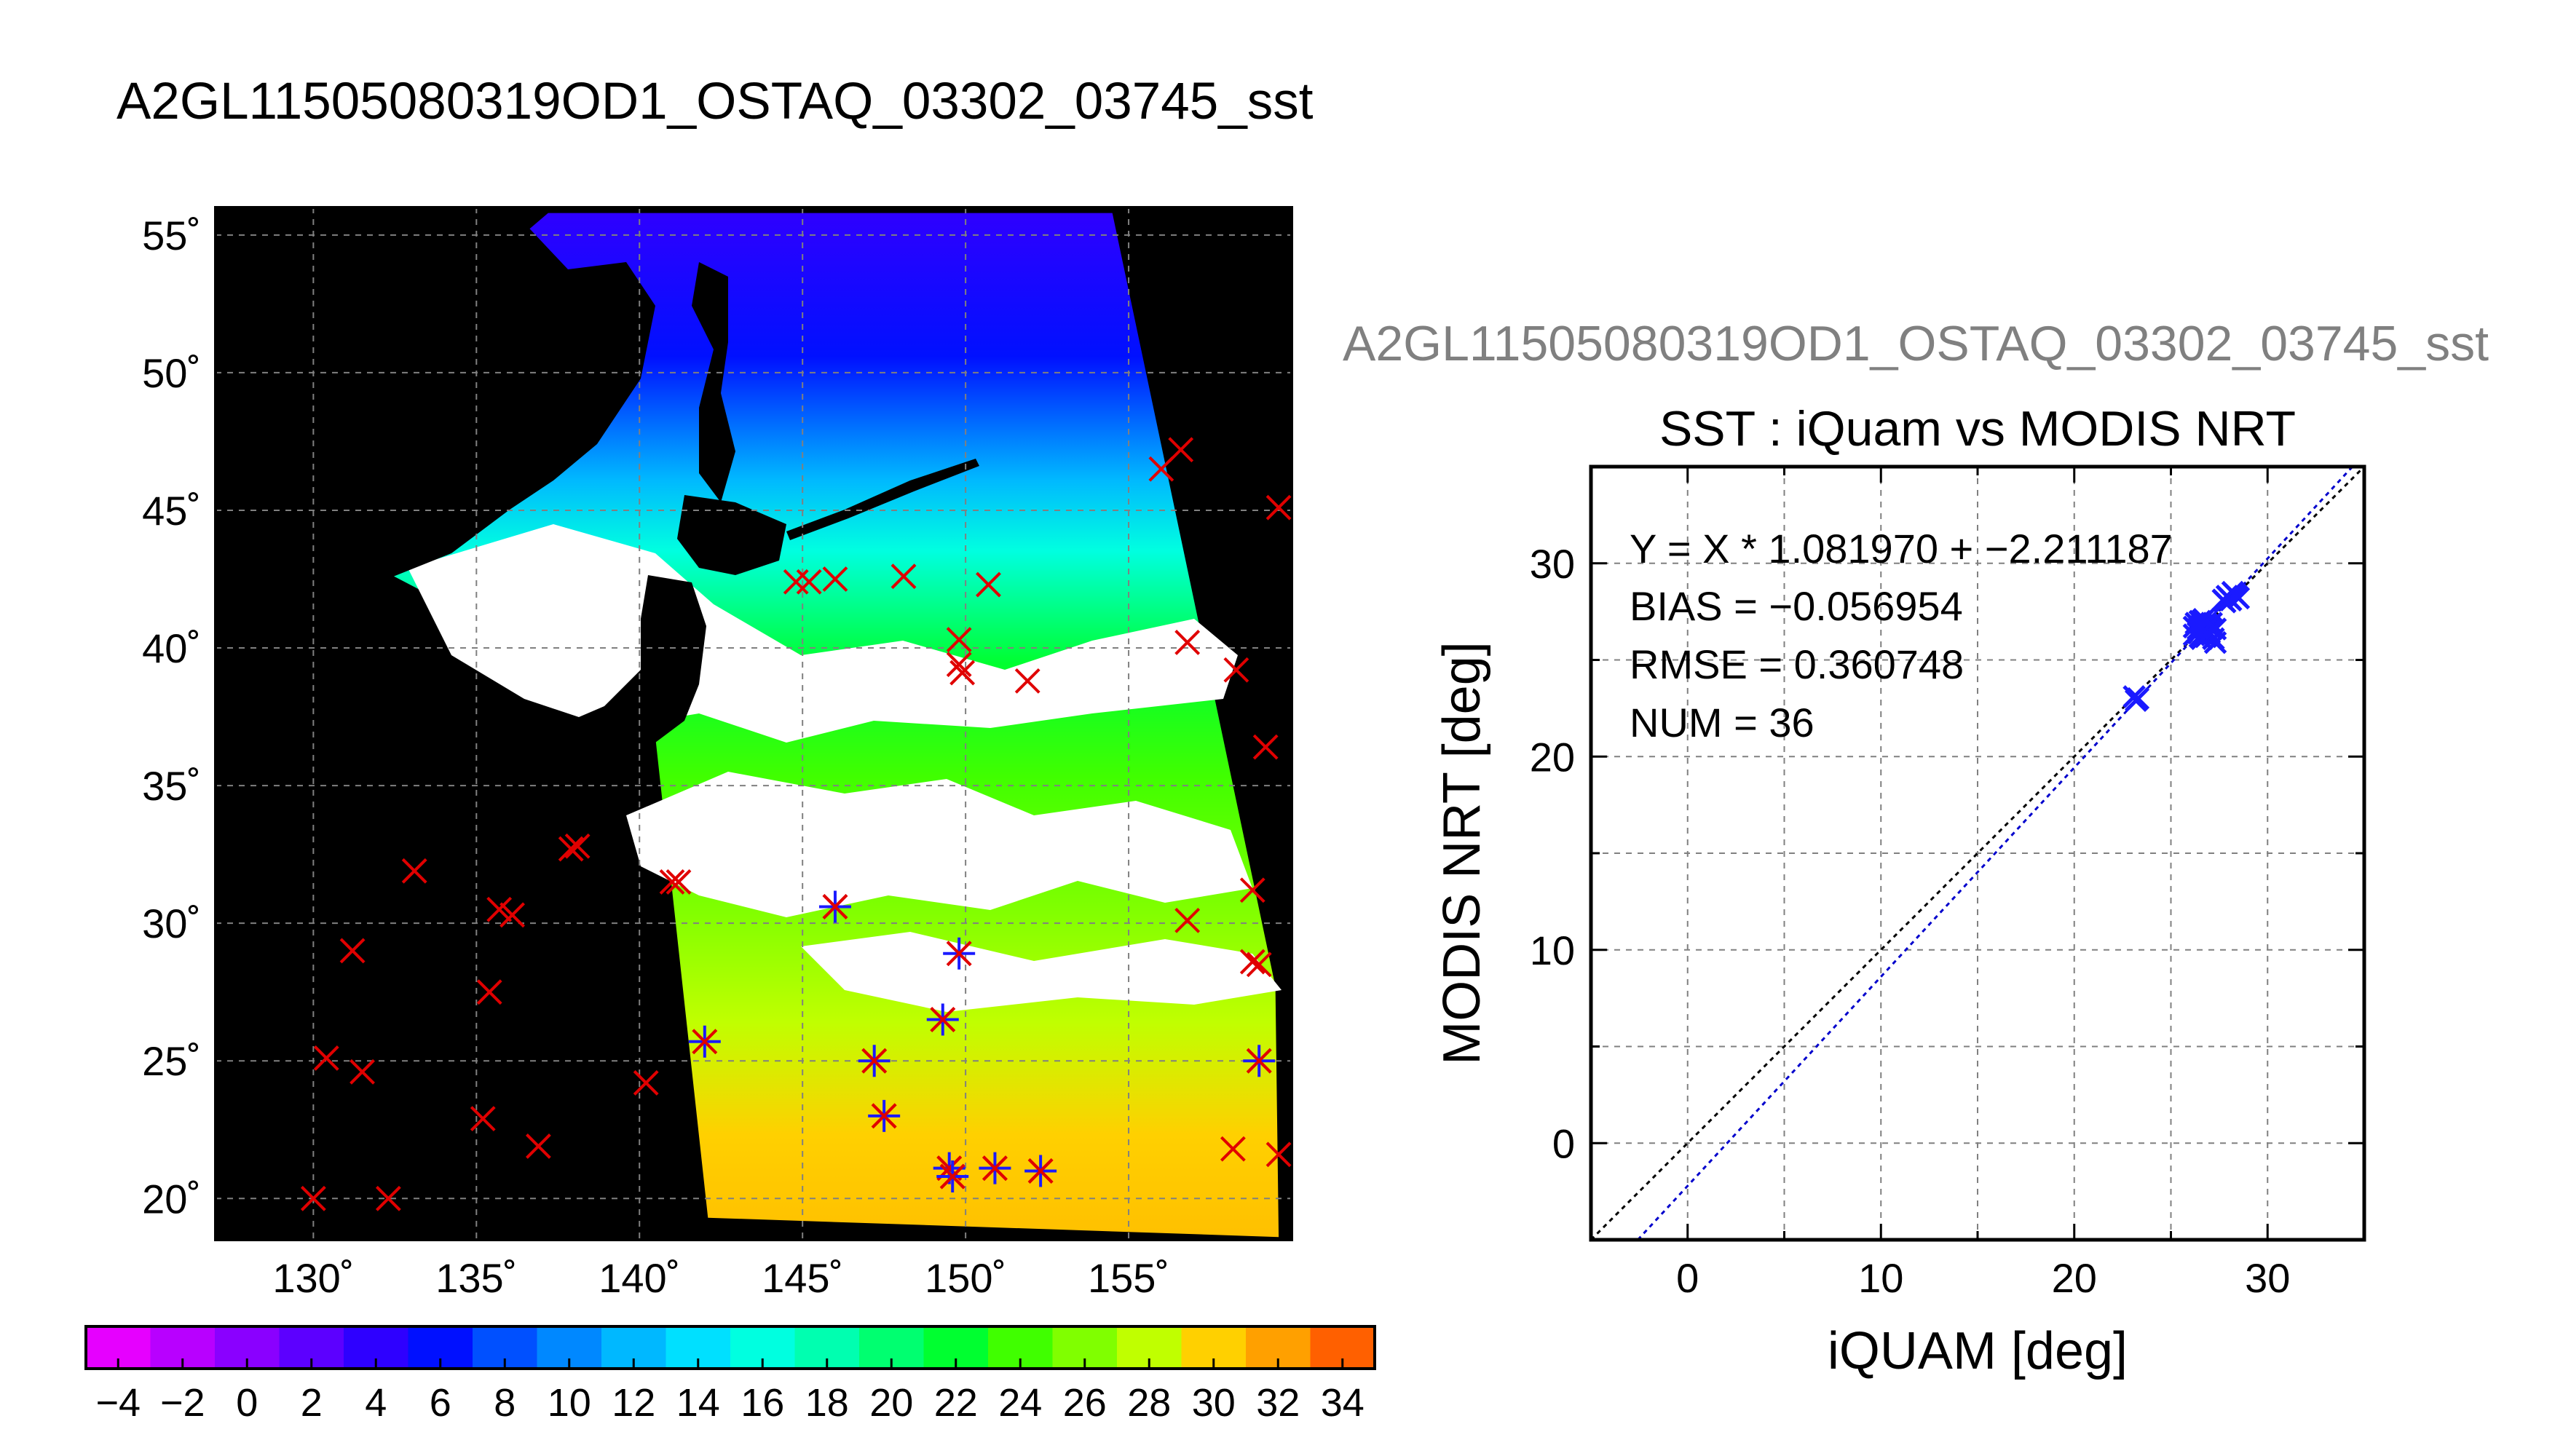  Describe the element at coordinates (2267, 1278) in the screenshot. I see `scatter-x-tick-label: 30` at that location.